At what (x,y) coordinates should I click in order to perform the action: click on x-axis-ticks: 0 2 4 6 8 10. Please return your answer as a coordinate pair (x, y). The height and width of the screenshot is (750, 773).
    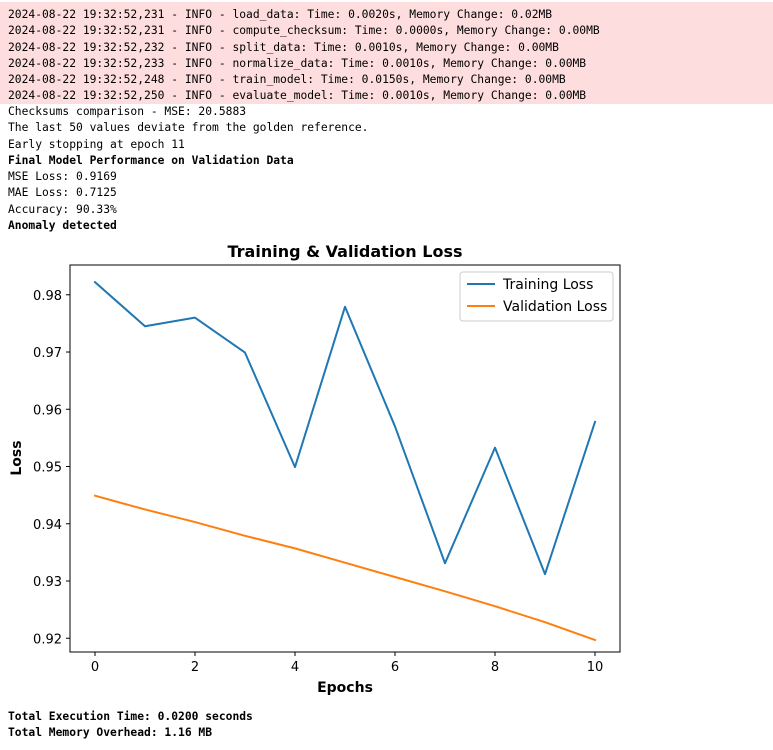
    Looking at the image, I should click on (347, 663).